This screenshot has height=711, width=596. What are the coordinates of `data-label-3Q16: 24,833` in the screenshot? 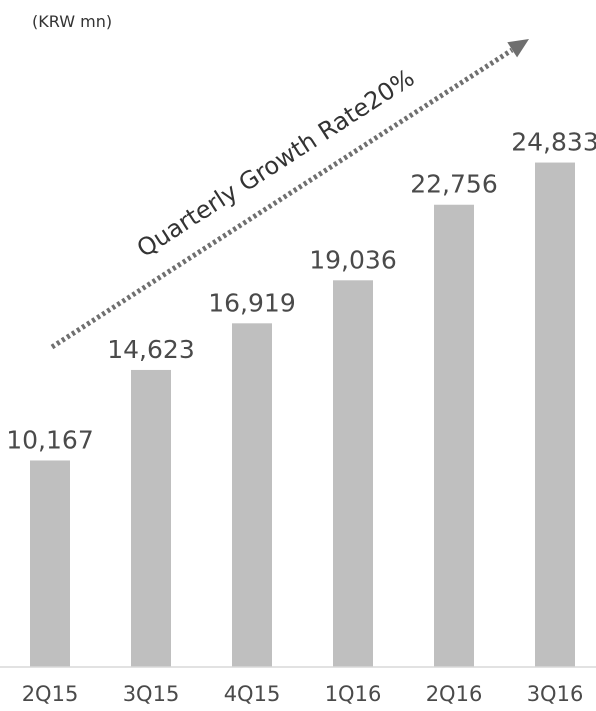 It's located at (553, 142).